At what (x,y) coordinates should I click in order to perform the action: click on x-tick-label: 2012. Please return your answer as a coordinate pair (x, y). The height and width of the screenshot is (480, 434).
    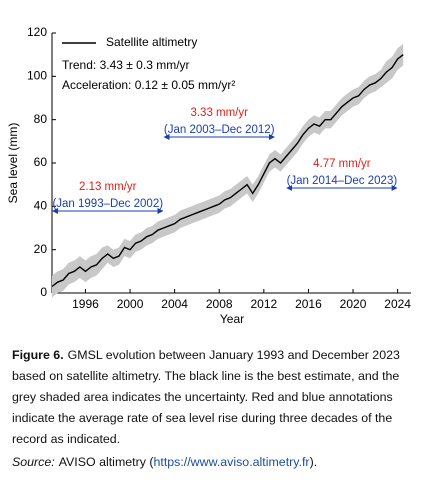
    Looking at the image, I should click on (263, 304).